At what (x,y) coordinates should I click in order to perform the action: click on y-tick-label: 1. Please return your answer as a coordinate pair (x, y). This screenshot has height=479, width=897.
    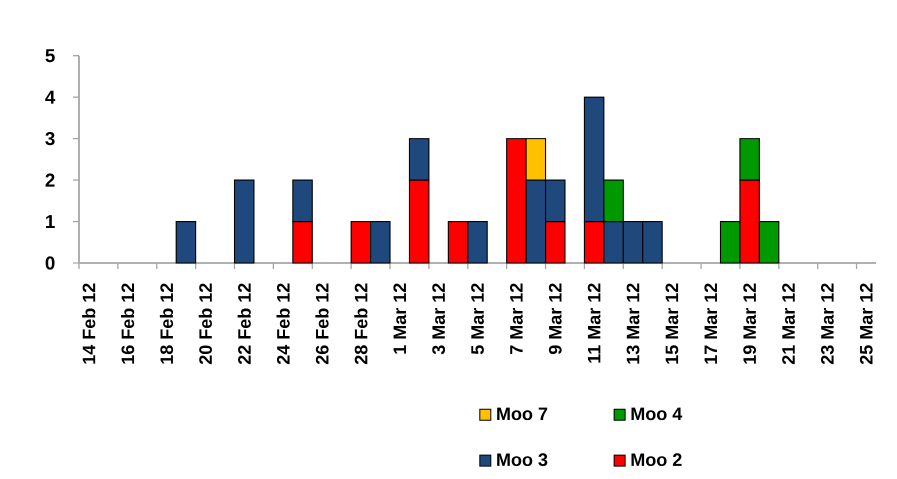
    Looking at the image, I should click on (50, 221).